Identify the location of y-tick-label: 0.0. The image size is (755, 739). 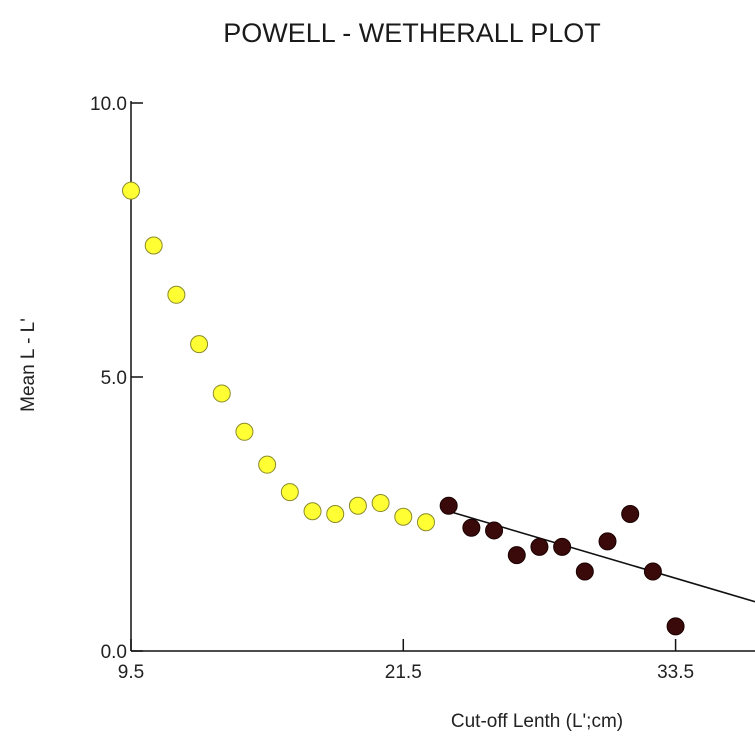
(114, 652).